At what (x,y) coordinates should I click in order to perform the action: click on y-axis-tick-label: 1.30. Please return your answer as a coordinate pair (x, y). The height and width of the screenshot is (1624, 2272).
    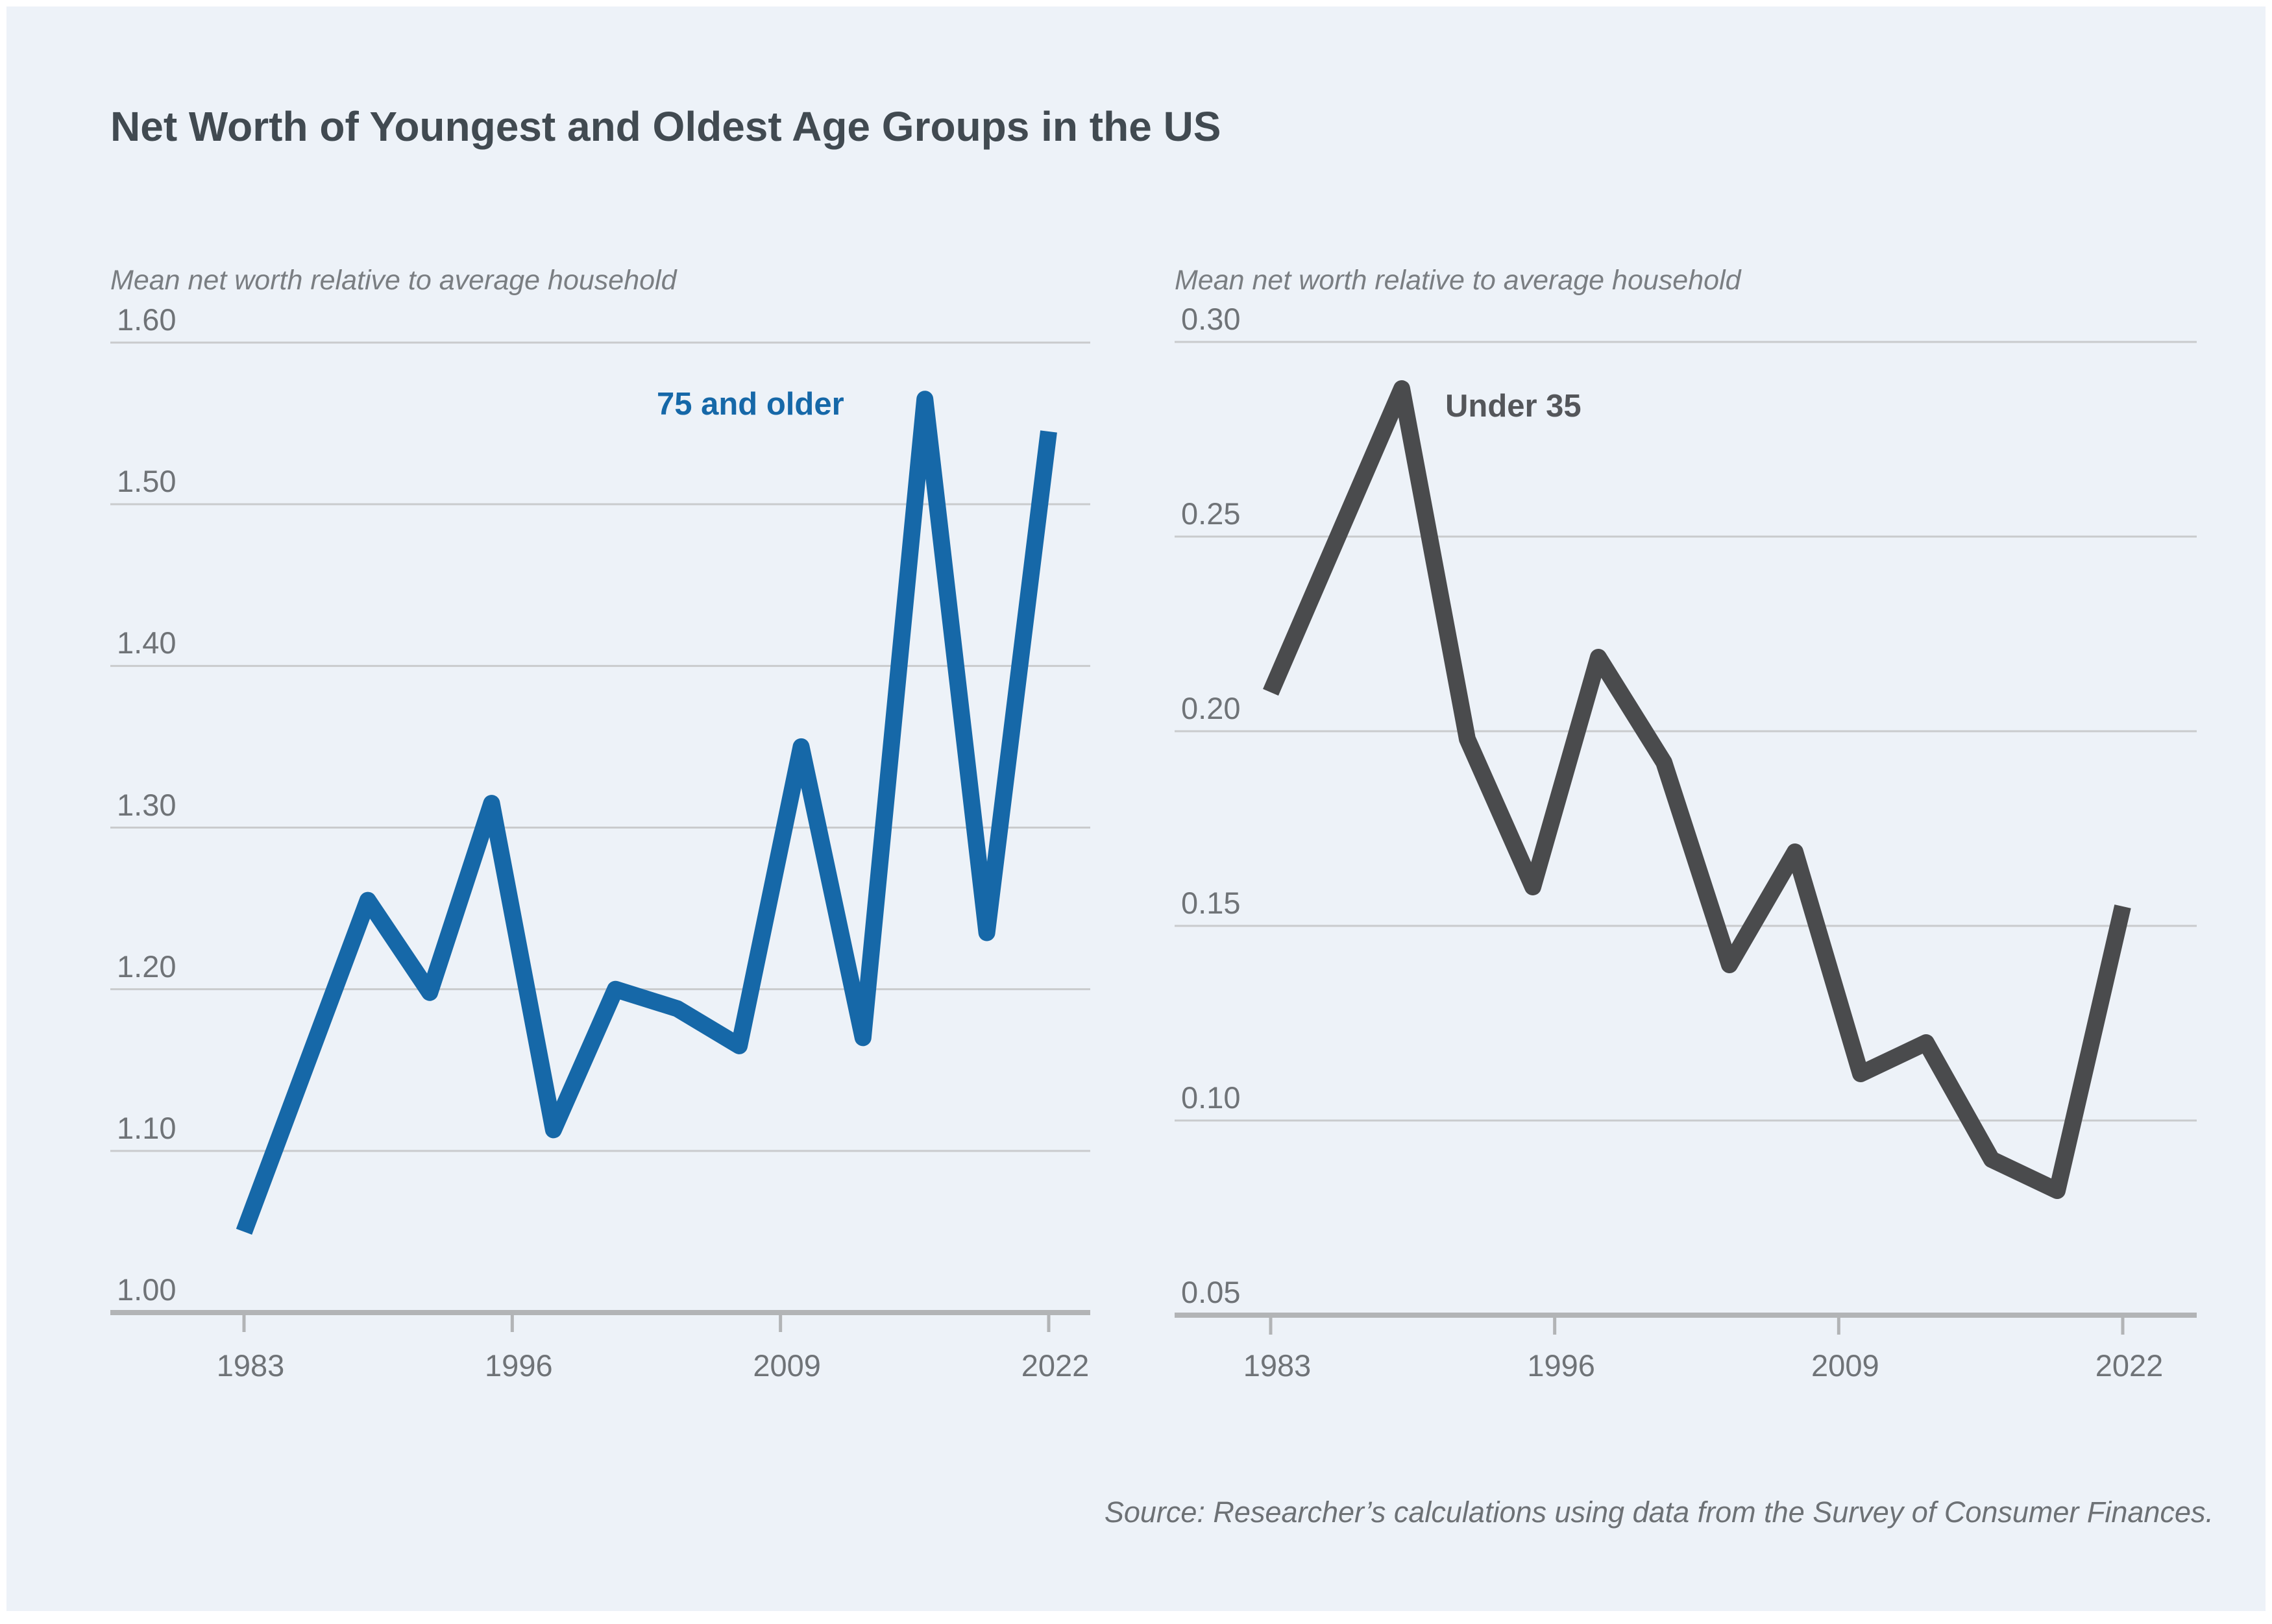
    Looking at the image, I should click on (147, 804).